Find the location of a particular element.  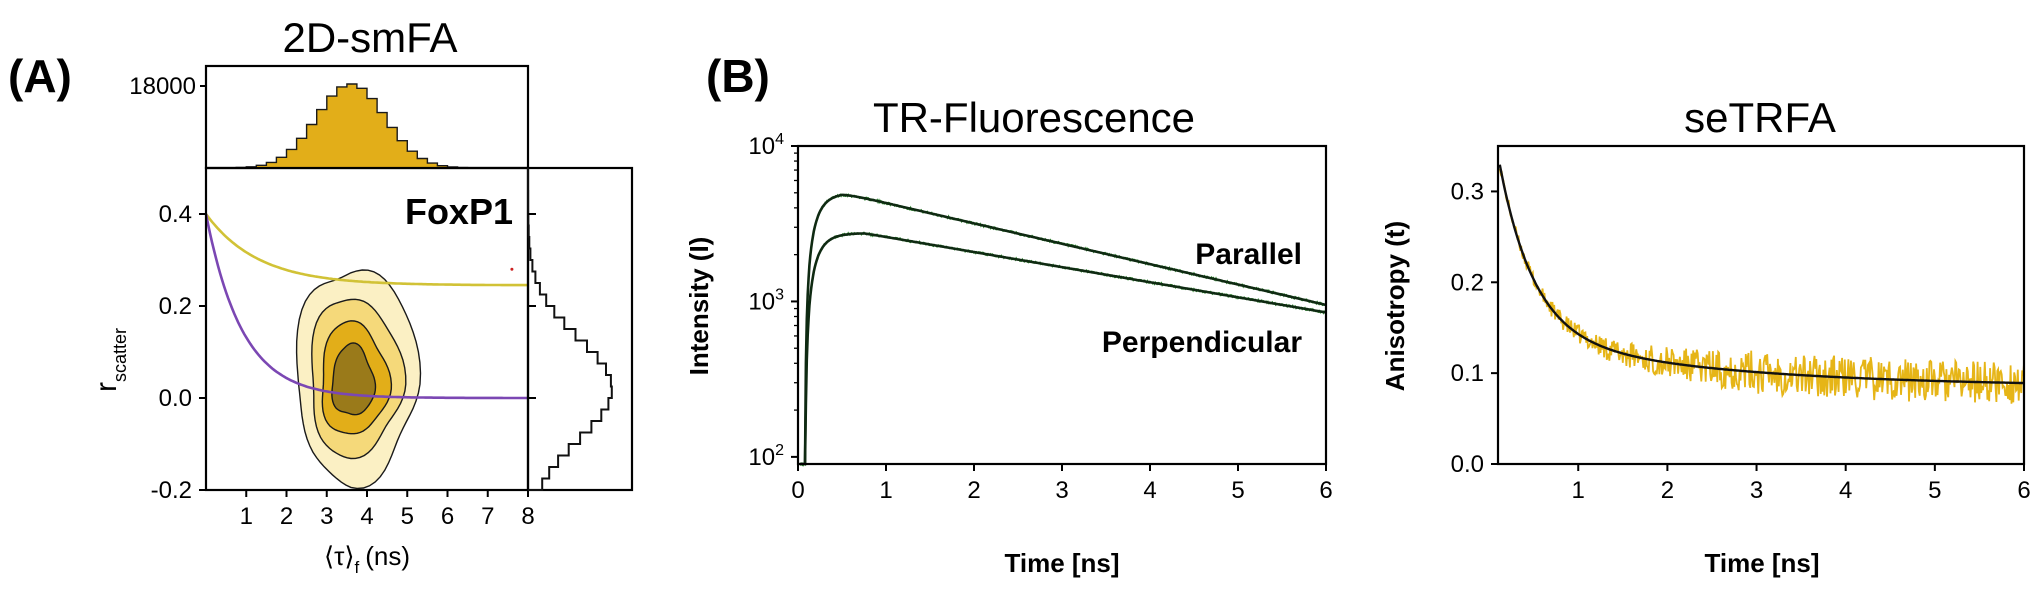

right-histogram-outline is located at coordinates (570, 329).